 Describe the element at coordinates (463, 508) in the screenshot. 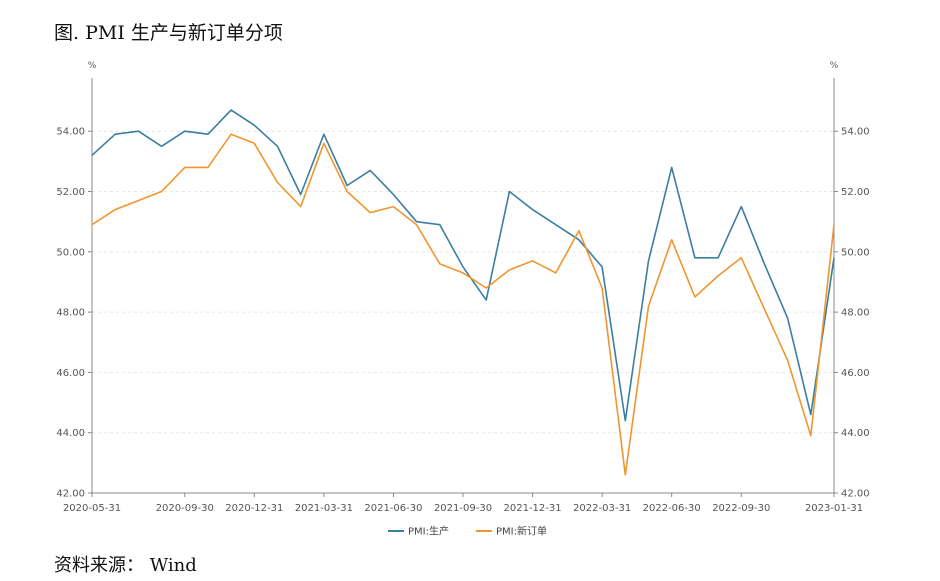

I see `x-tick-label: 2021-09-30` at that location.